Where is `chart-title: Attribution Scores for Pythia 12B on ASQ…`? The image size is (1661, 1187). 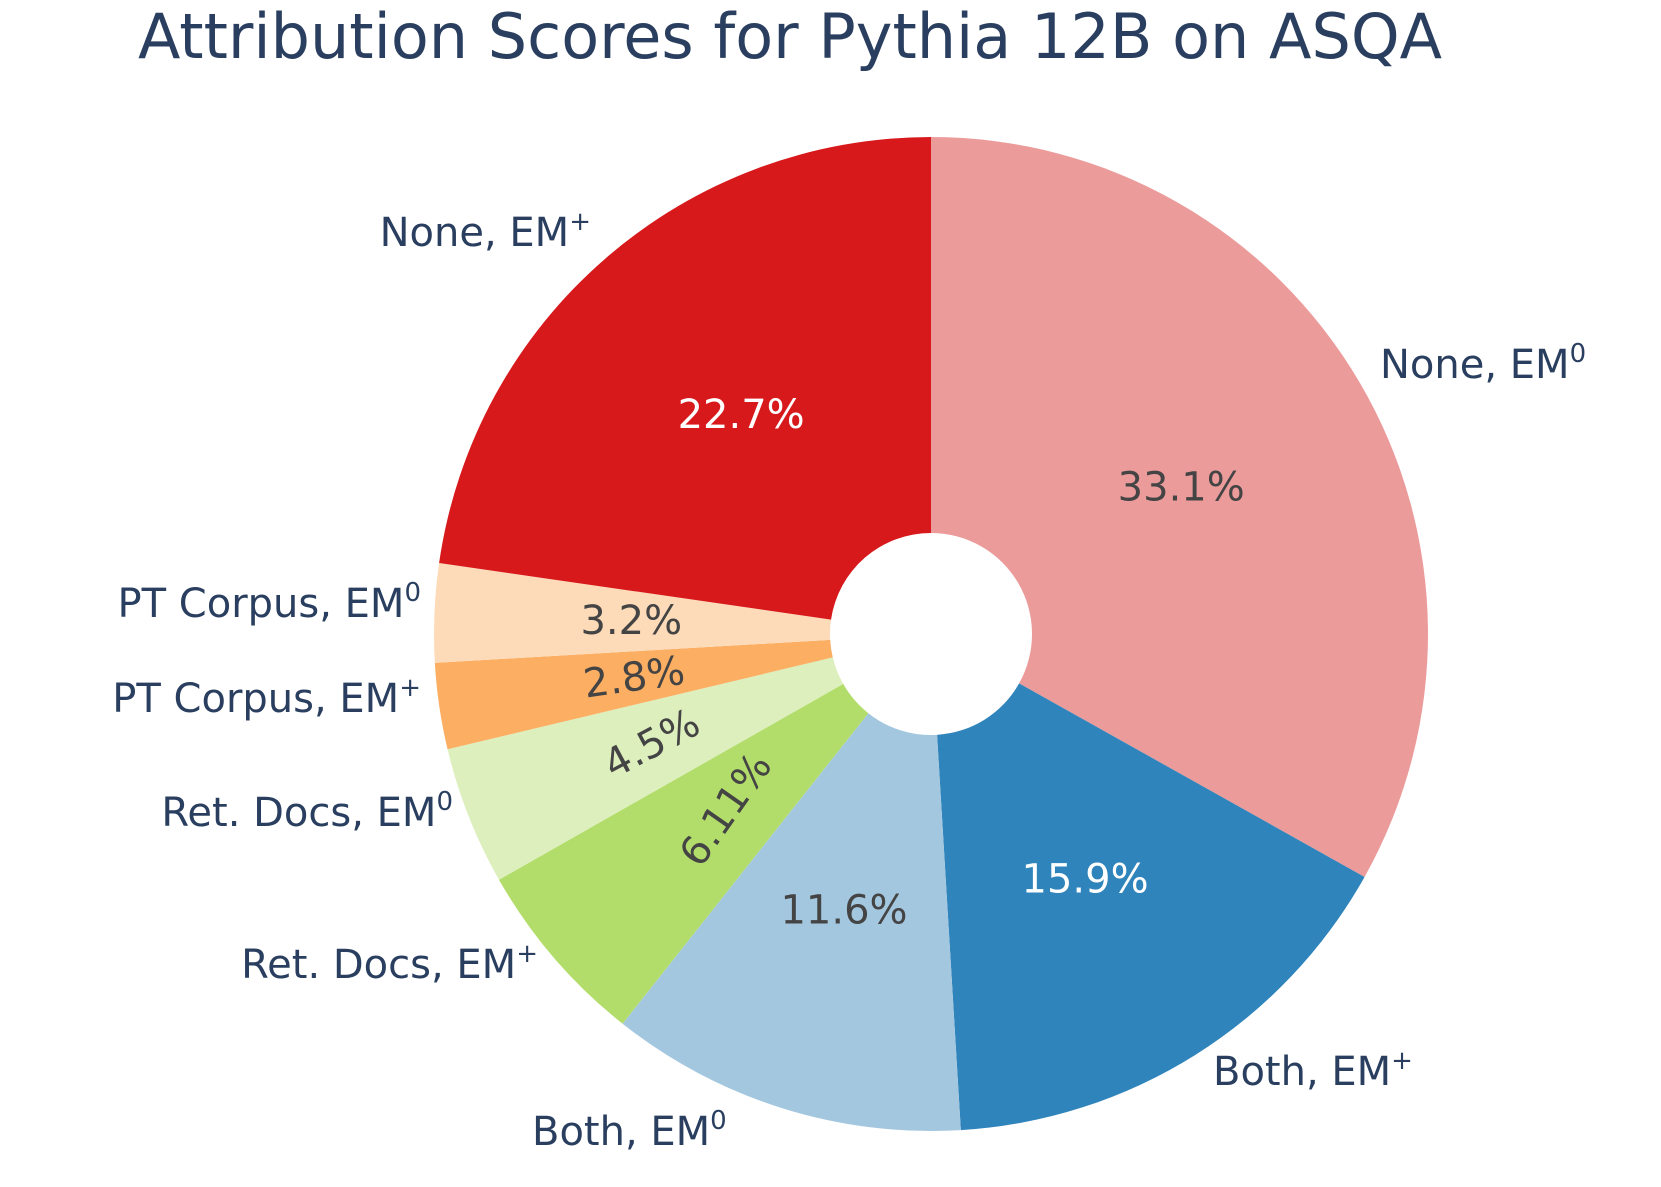
chart-title: Attribution Scores for Pythia 12B on ASQ… is located at coordinates (790, 36).